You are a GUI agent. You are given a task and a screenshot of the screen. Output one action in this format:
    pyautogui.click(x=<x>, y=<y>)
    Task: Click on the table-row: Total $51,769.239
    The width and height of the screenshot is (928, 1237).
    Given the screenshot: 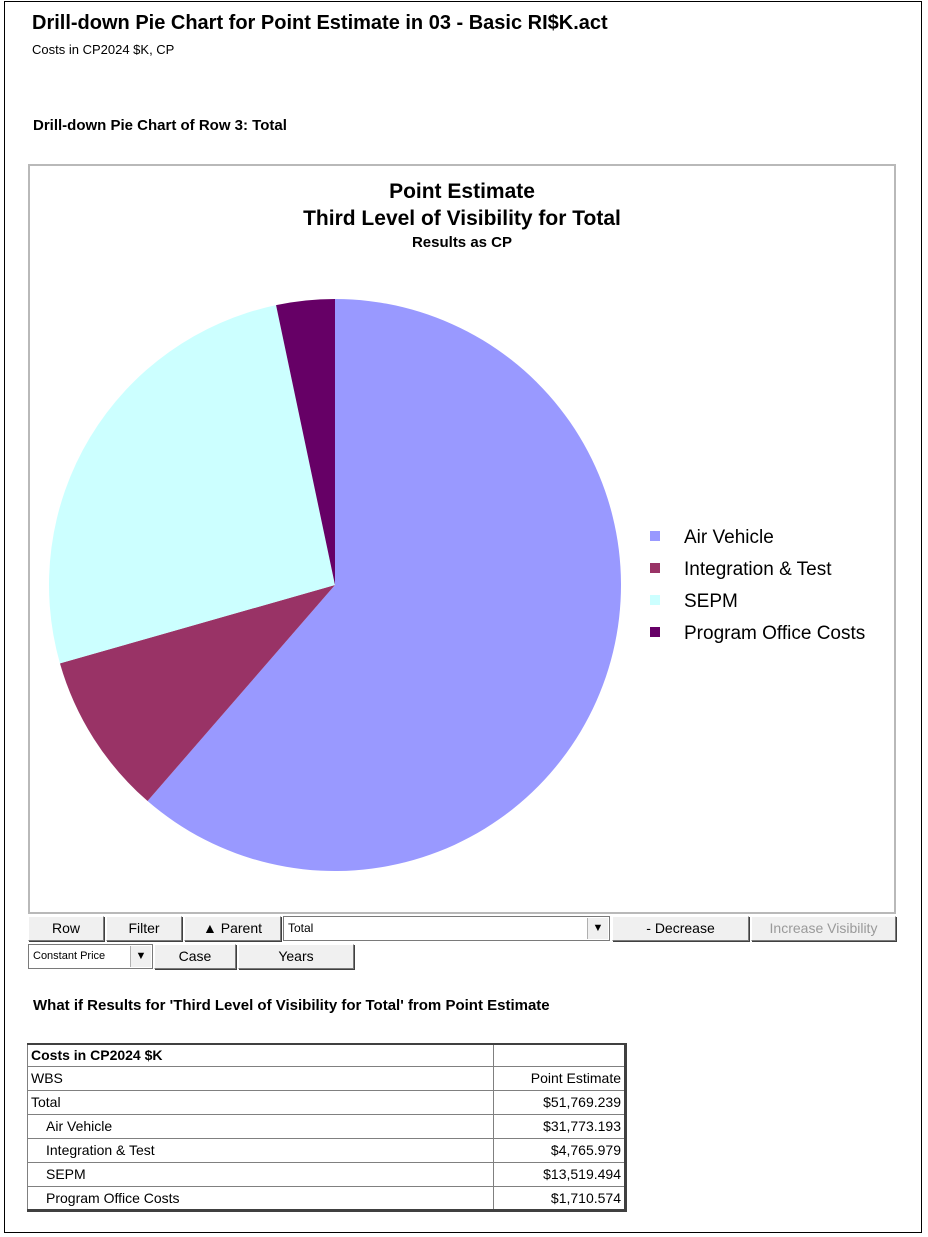 What is the action you would take?
    pyautogui.click(x=326, y=1102)
    